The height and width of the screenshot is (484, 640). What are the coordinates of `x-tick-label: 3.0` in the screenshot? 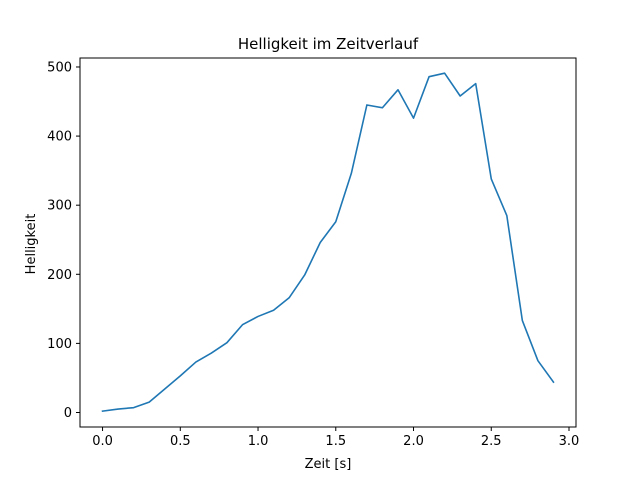 It's located at (569, 441).